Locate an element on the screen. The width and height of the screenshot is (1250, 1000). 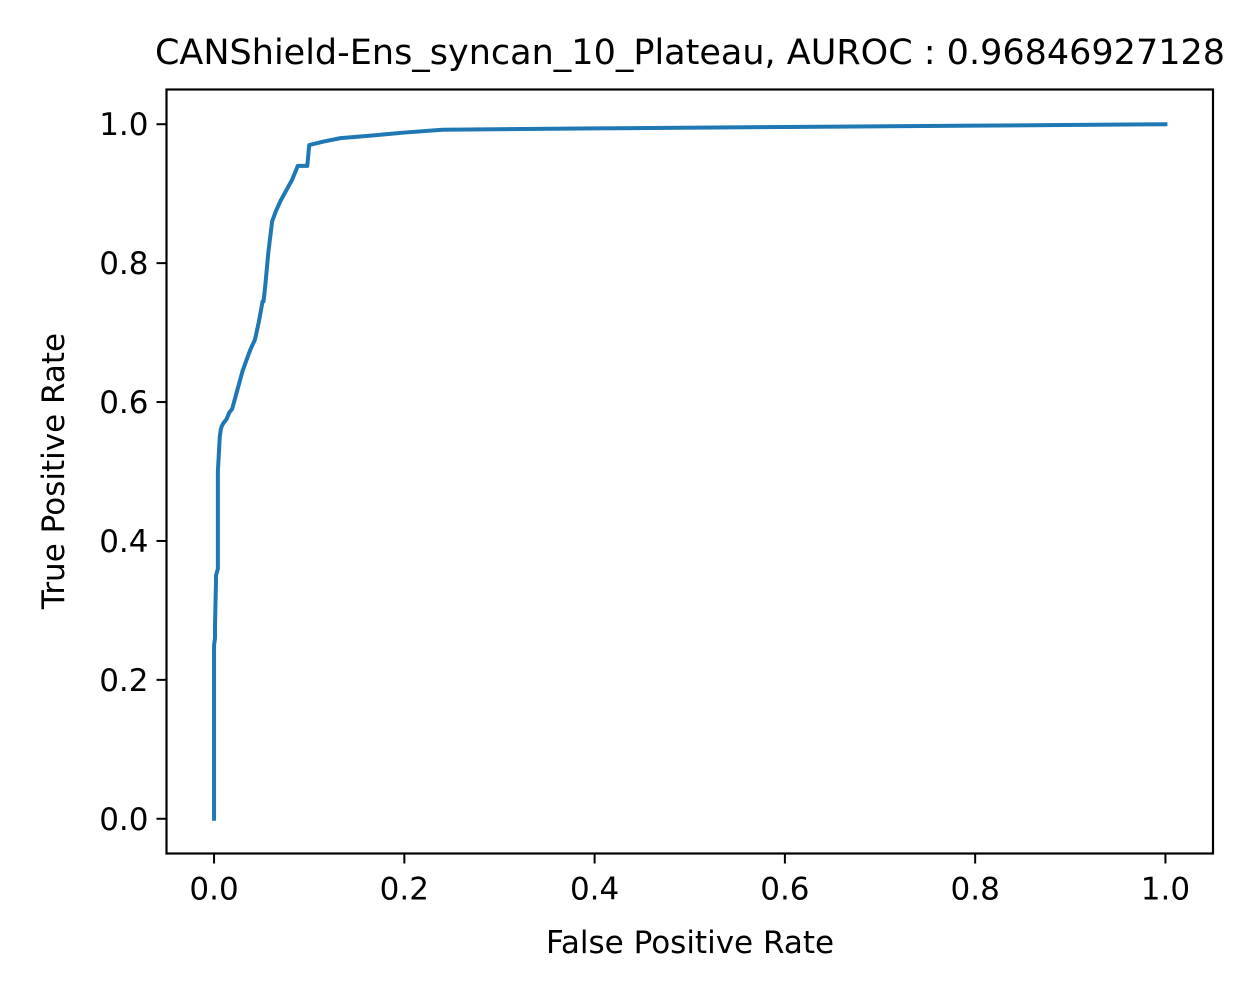
x-tick-label: 0.6 is located at coordinates (784, 890).